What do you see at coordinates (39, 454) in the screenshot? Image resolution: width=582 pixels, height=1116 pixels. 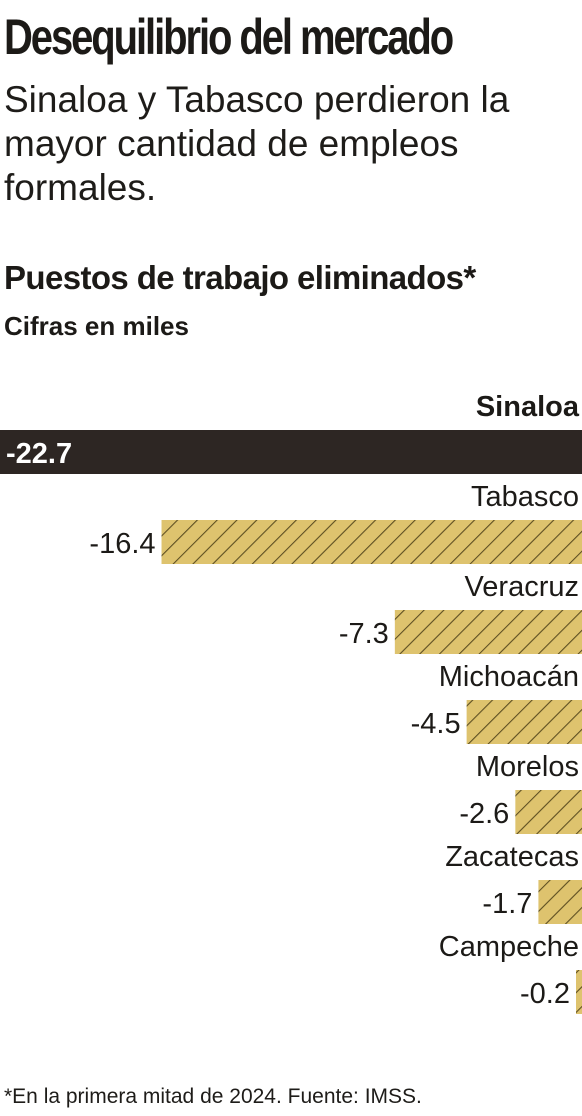 I see `value-label-sinaloa: -22.7` at bounding box center [39, 454].